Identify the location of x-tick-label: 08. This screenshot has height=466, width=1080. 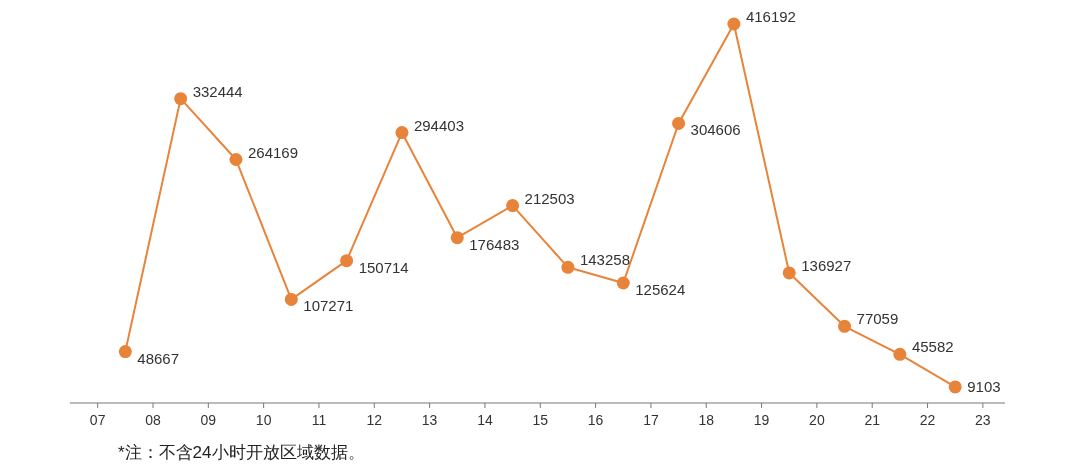
(153, 420).